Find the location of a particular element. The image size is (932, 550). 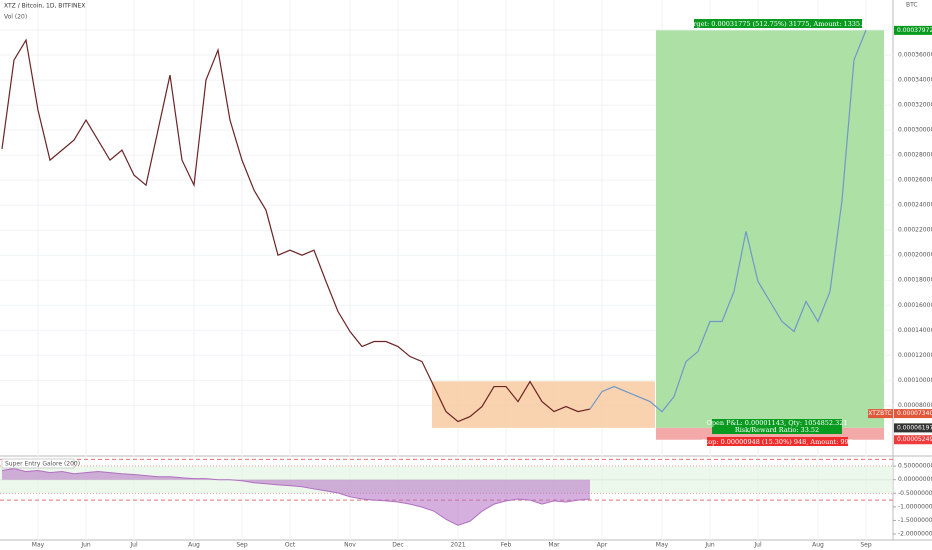

x-tick-label: 2021 is located at coordinates (457, 545).